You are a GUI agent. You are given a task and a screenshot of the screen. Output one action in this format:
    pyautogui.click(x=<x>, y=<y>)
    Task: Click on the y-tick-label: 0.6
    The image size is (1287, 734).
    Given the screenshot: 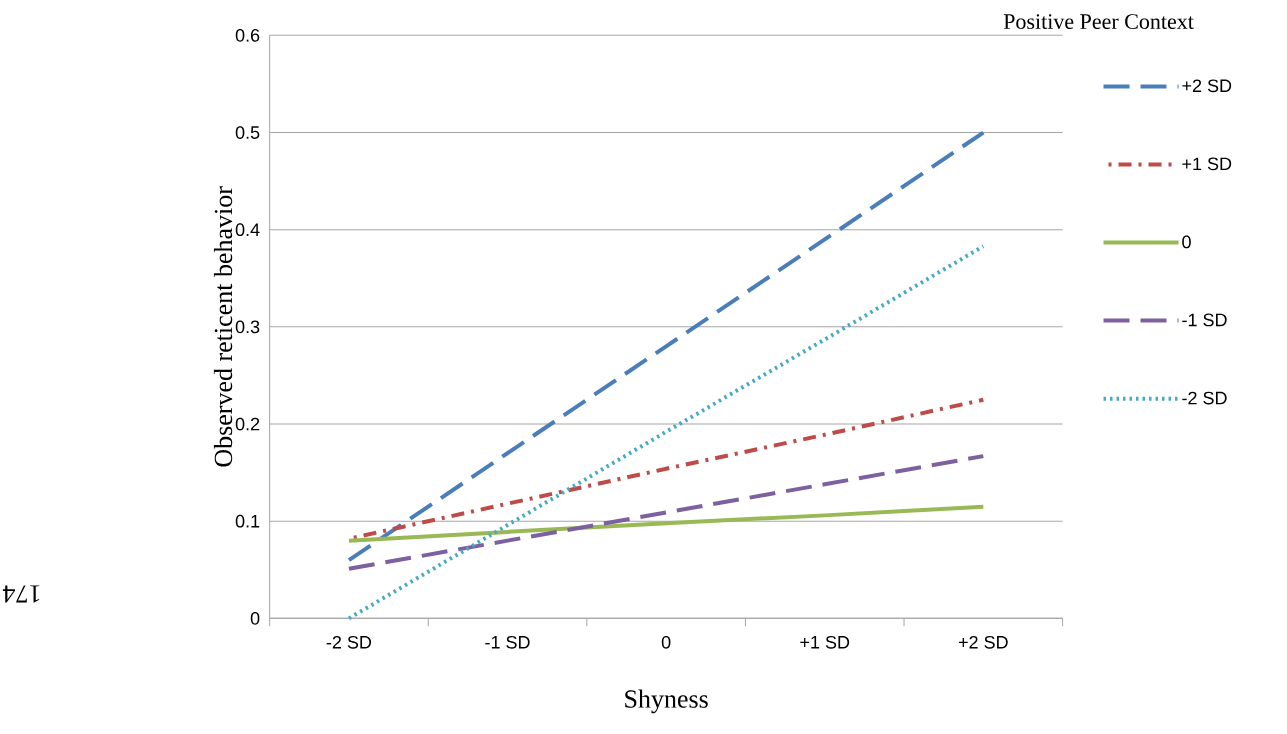 What is the action you would take?
    pyautogui.click(x=247, y=35)
    